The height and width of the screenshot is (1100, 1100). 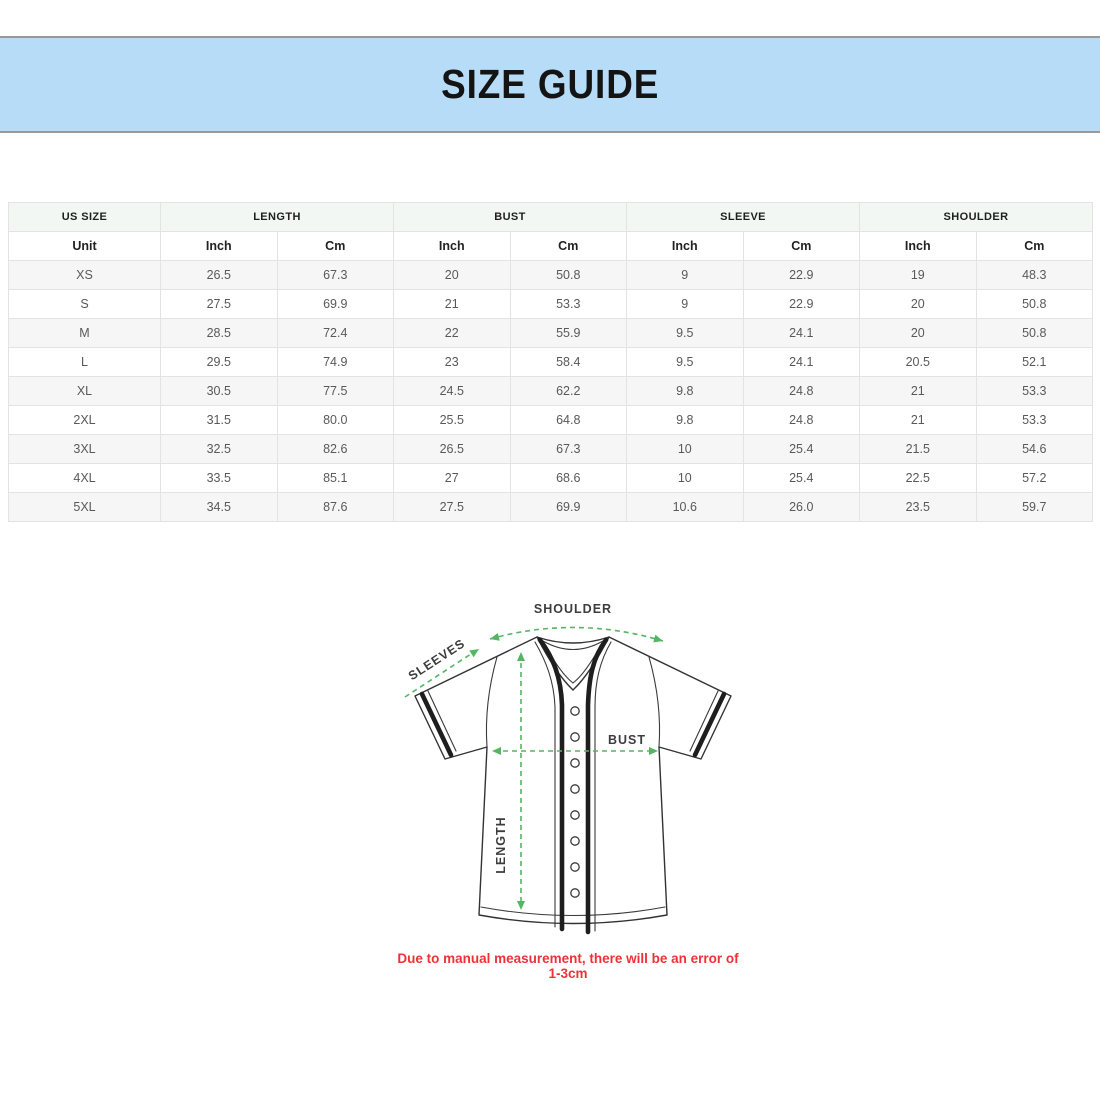 What do you see at coordinates (84, 246) in the screenshot?
I see `unit-cell: Unit` at bounding box center [84, 246].